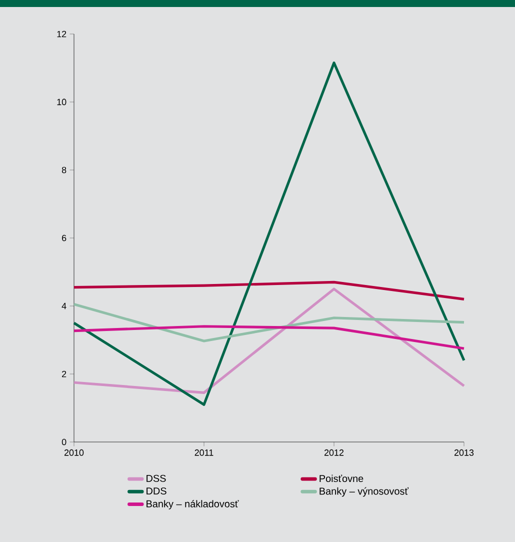  What do you see at coordinates (74, 452) in the screenshot?
I see `x-tick-label: 2010` at bounding box center [74, 452].